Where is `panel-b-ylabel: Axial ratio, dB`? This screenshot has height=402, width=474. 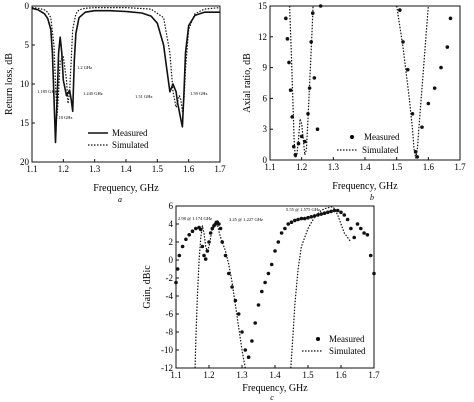
panel-b-ylabel: Axial ratio, dB is located at coordinates (247, 83).